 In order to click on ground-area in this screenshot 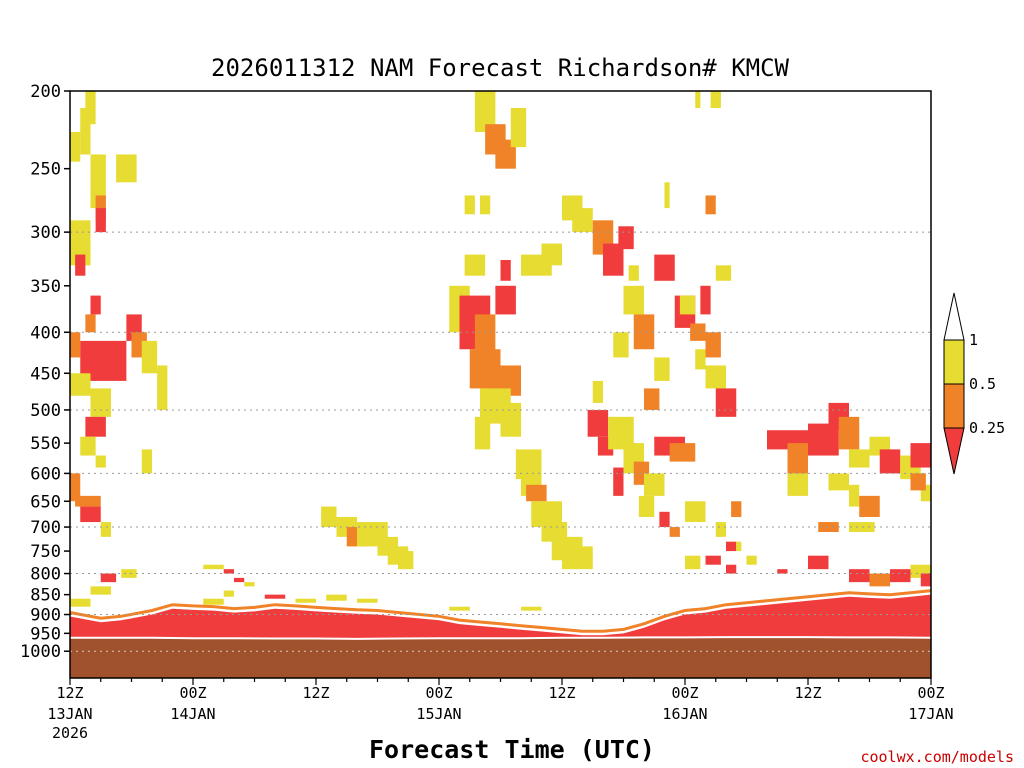, I will do `click(500, 658)`.